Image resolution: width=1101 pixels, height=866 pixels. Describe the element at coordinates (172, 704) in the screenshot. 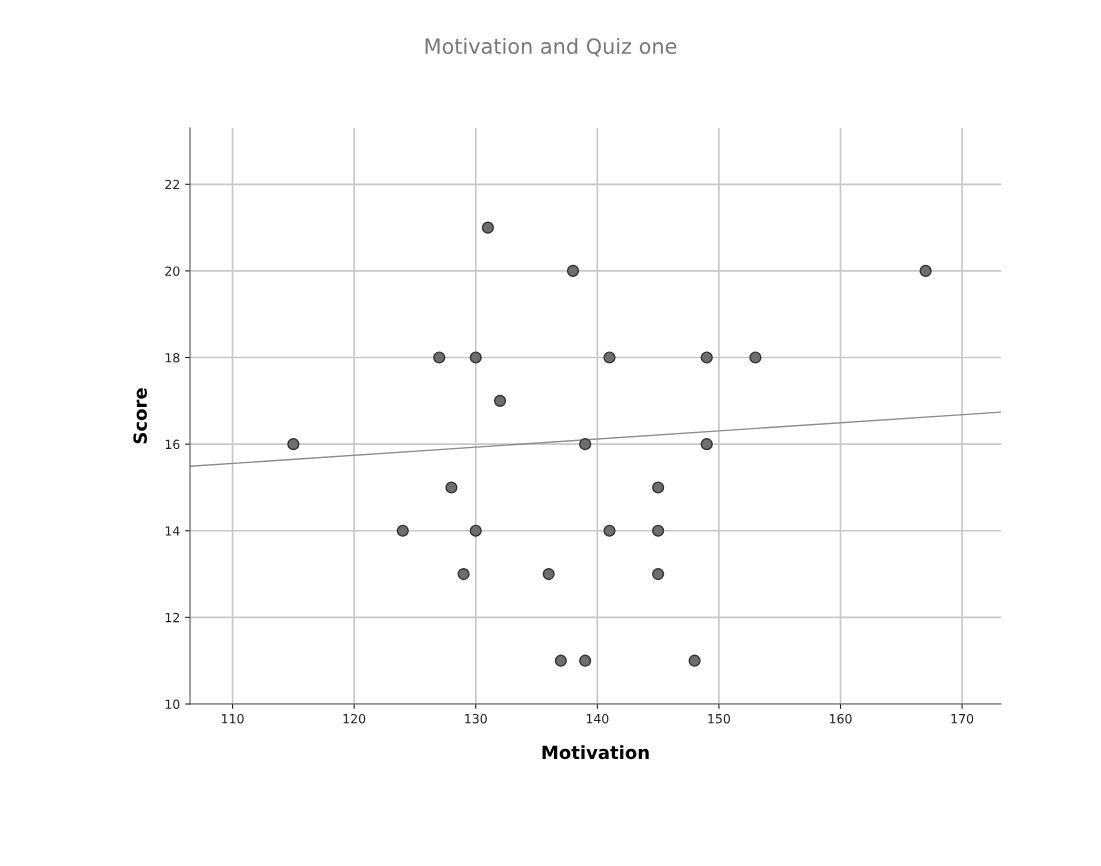

I see `y-tick-label: 10` at that location.